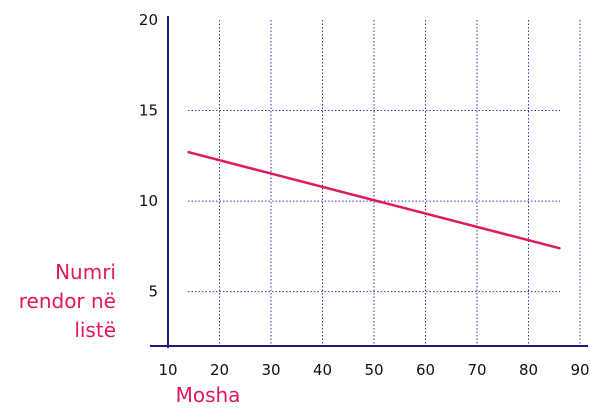  I want to click on x-tick-label: 30, so click(270, 370).